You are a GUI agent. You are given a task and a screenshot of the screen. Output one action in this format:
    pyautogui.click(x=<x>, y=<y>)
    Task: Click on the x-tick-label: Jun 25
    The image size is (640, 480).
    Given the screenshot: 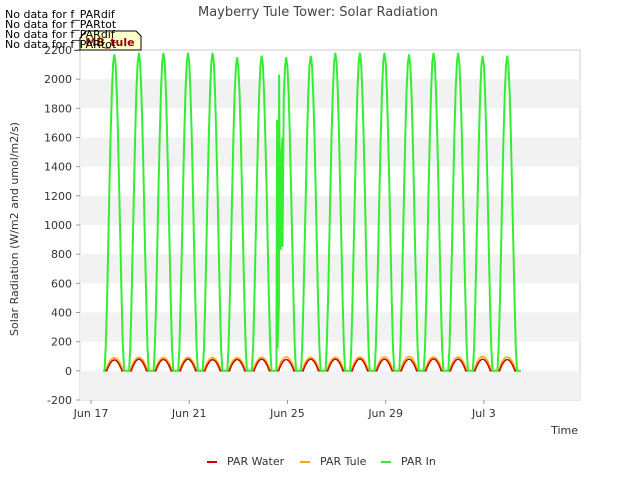 What is the action you would take?
    pyautogui.click(x=287, y=413)
    